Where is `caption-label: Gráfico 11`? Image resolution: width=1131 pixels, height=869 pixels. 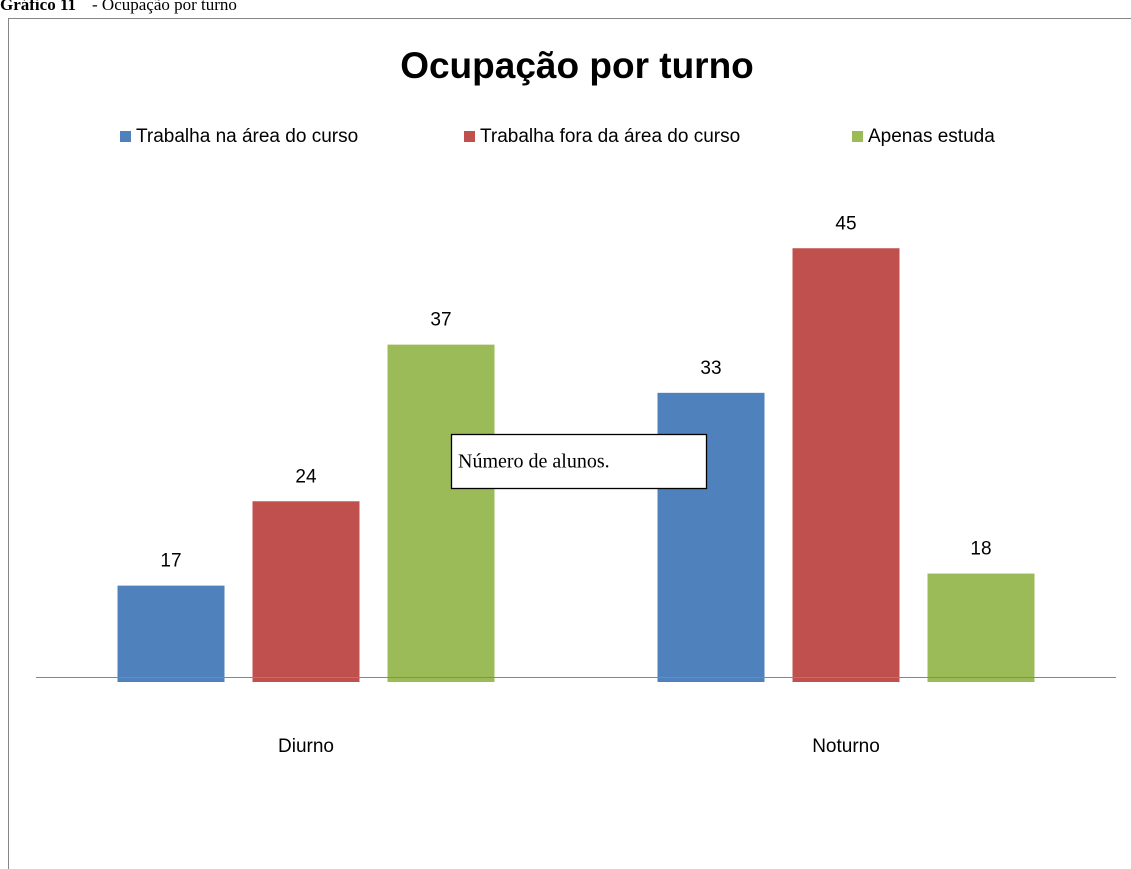
caption-label: Gráfico 11 is located at coordinates (38, 7).